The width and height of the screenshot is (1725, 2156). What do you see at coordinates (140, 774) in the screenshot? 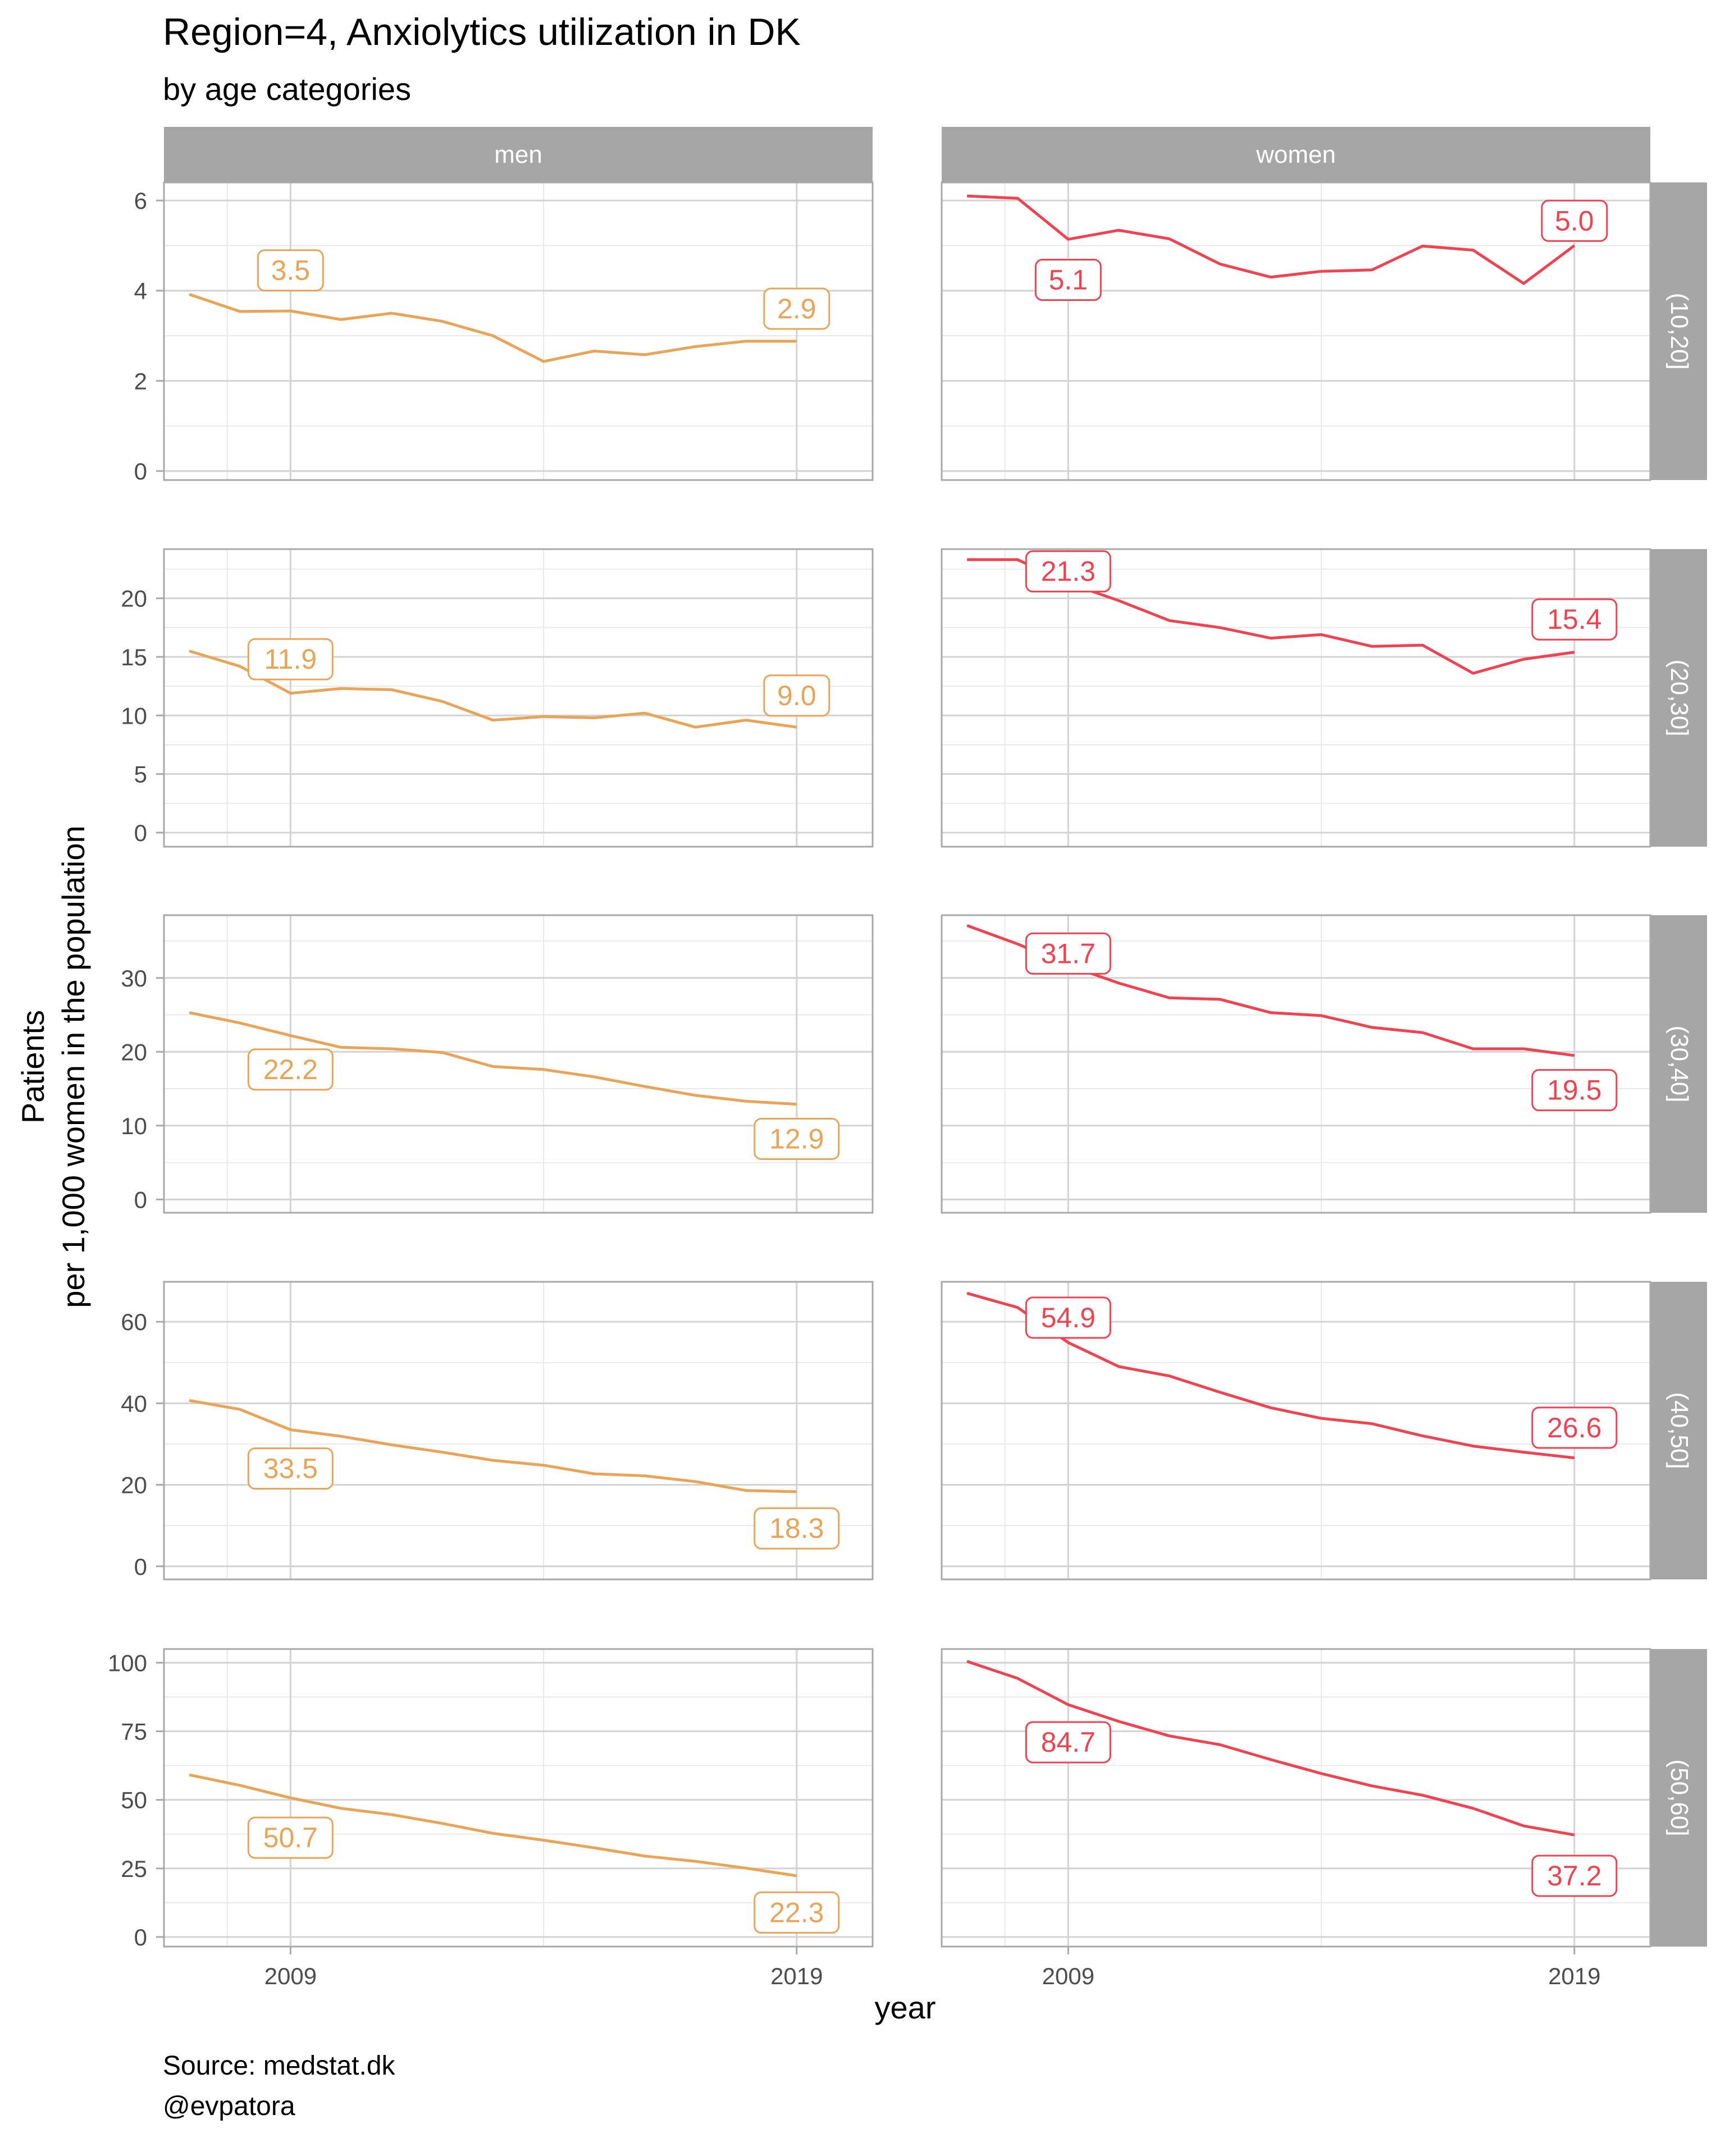
I see `y-tick-label: 5` at bounding box center [140, 774].